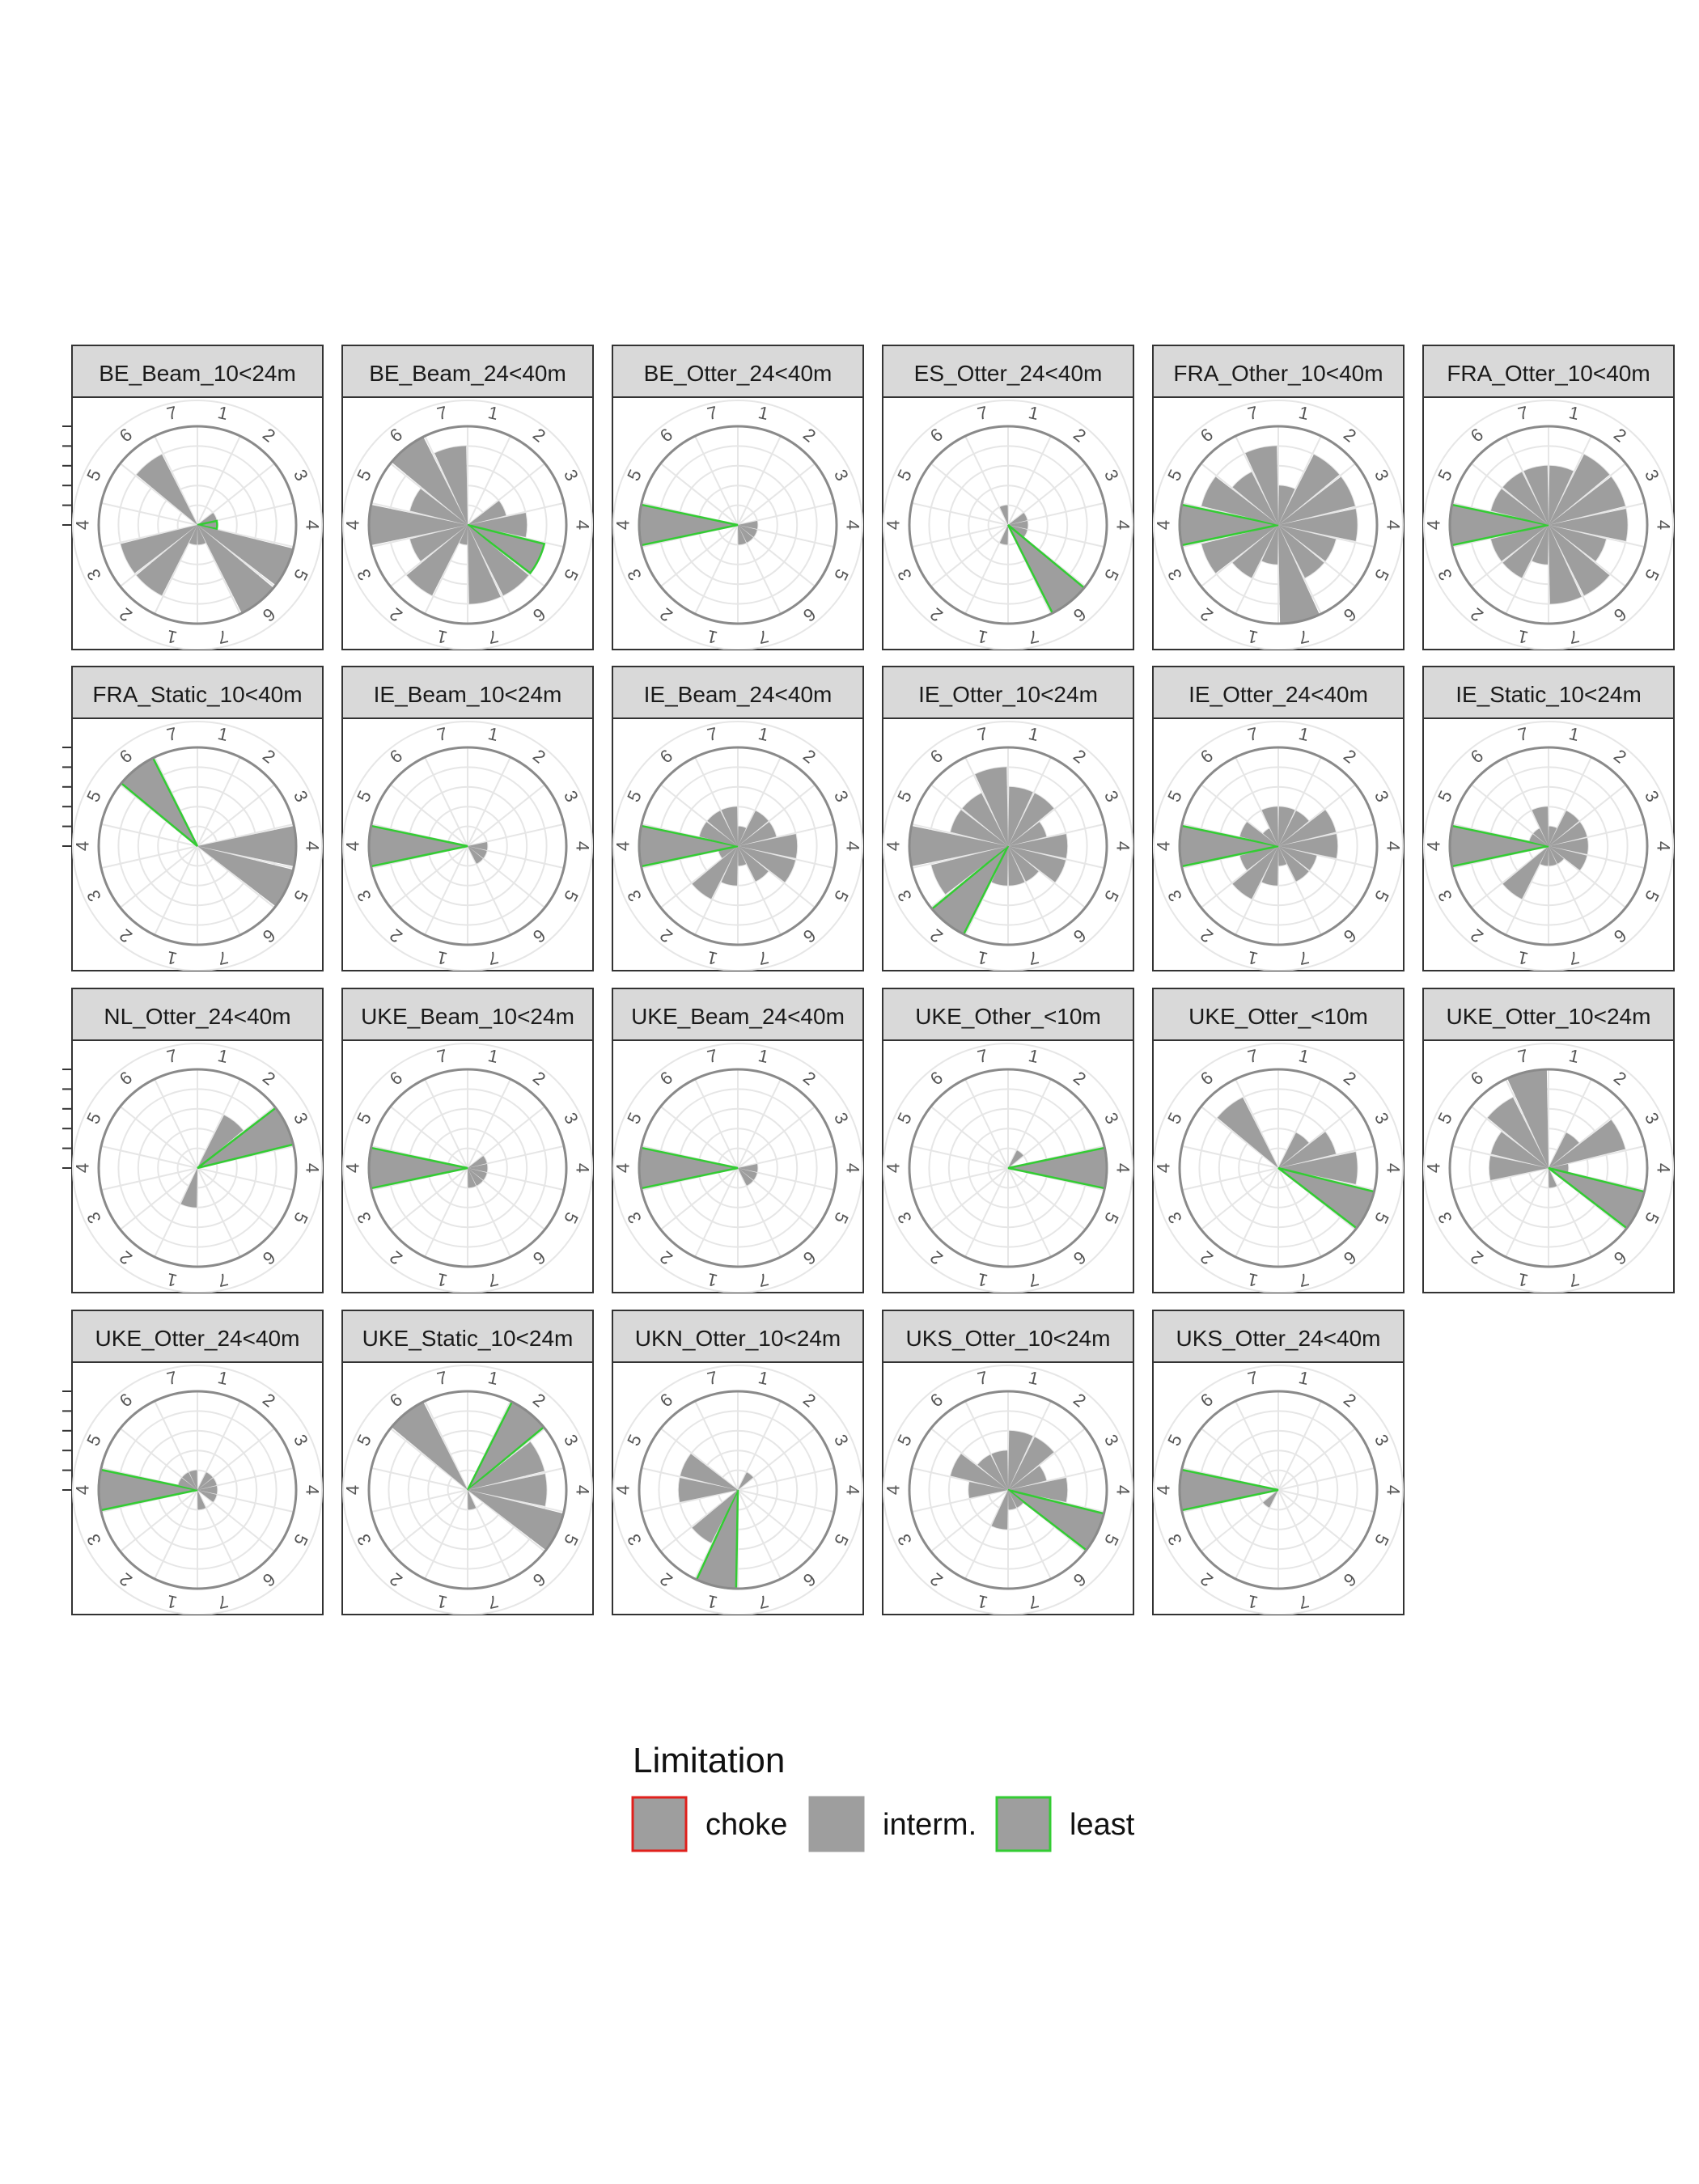  Describe the element at coordinates (1008, 1017) in the screenshot. I see `strip-label: UKE_Other_<10m` at that location.